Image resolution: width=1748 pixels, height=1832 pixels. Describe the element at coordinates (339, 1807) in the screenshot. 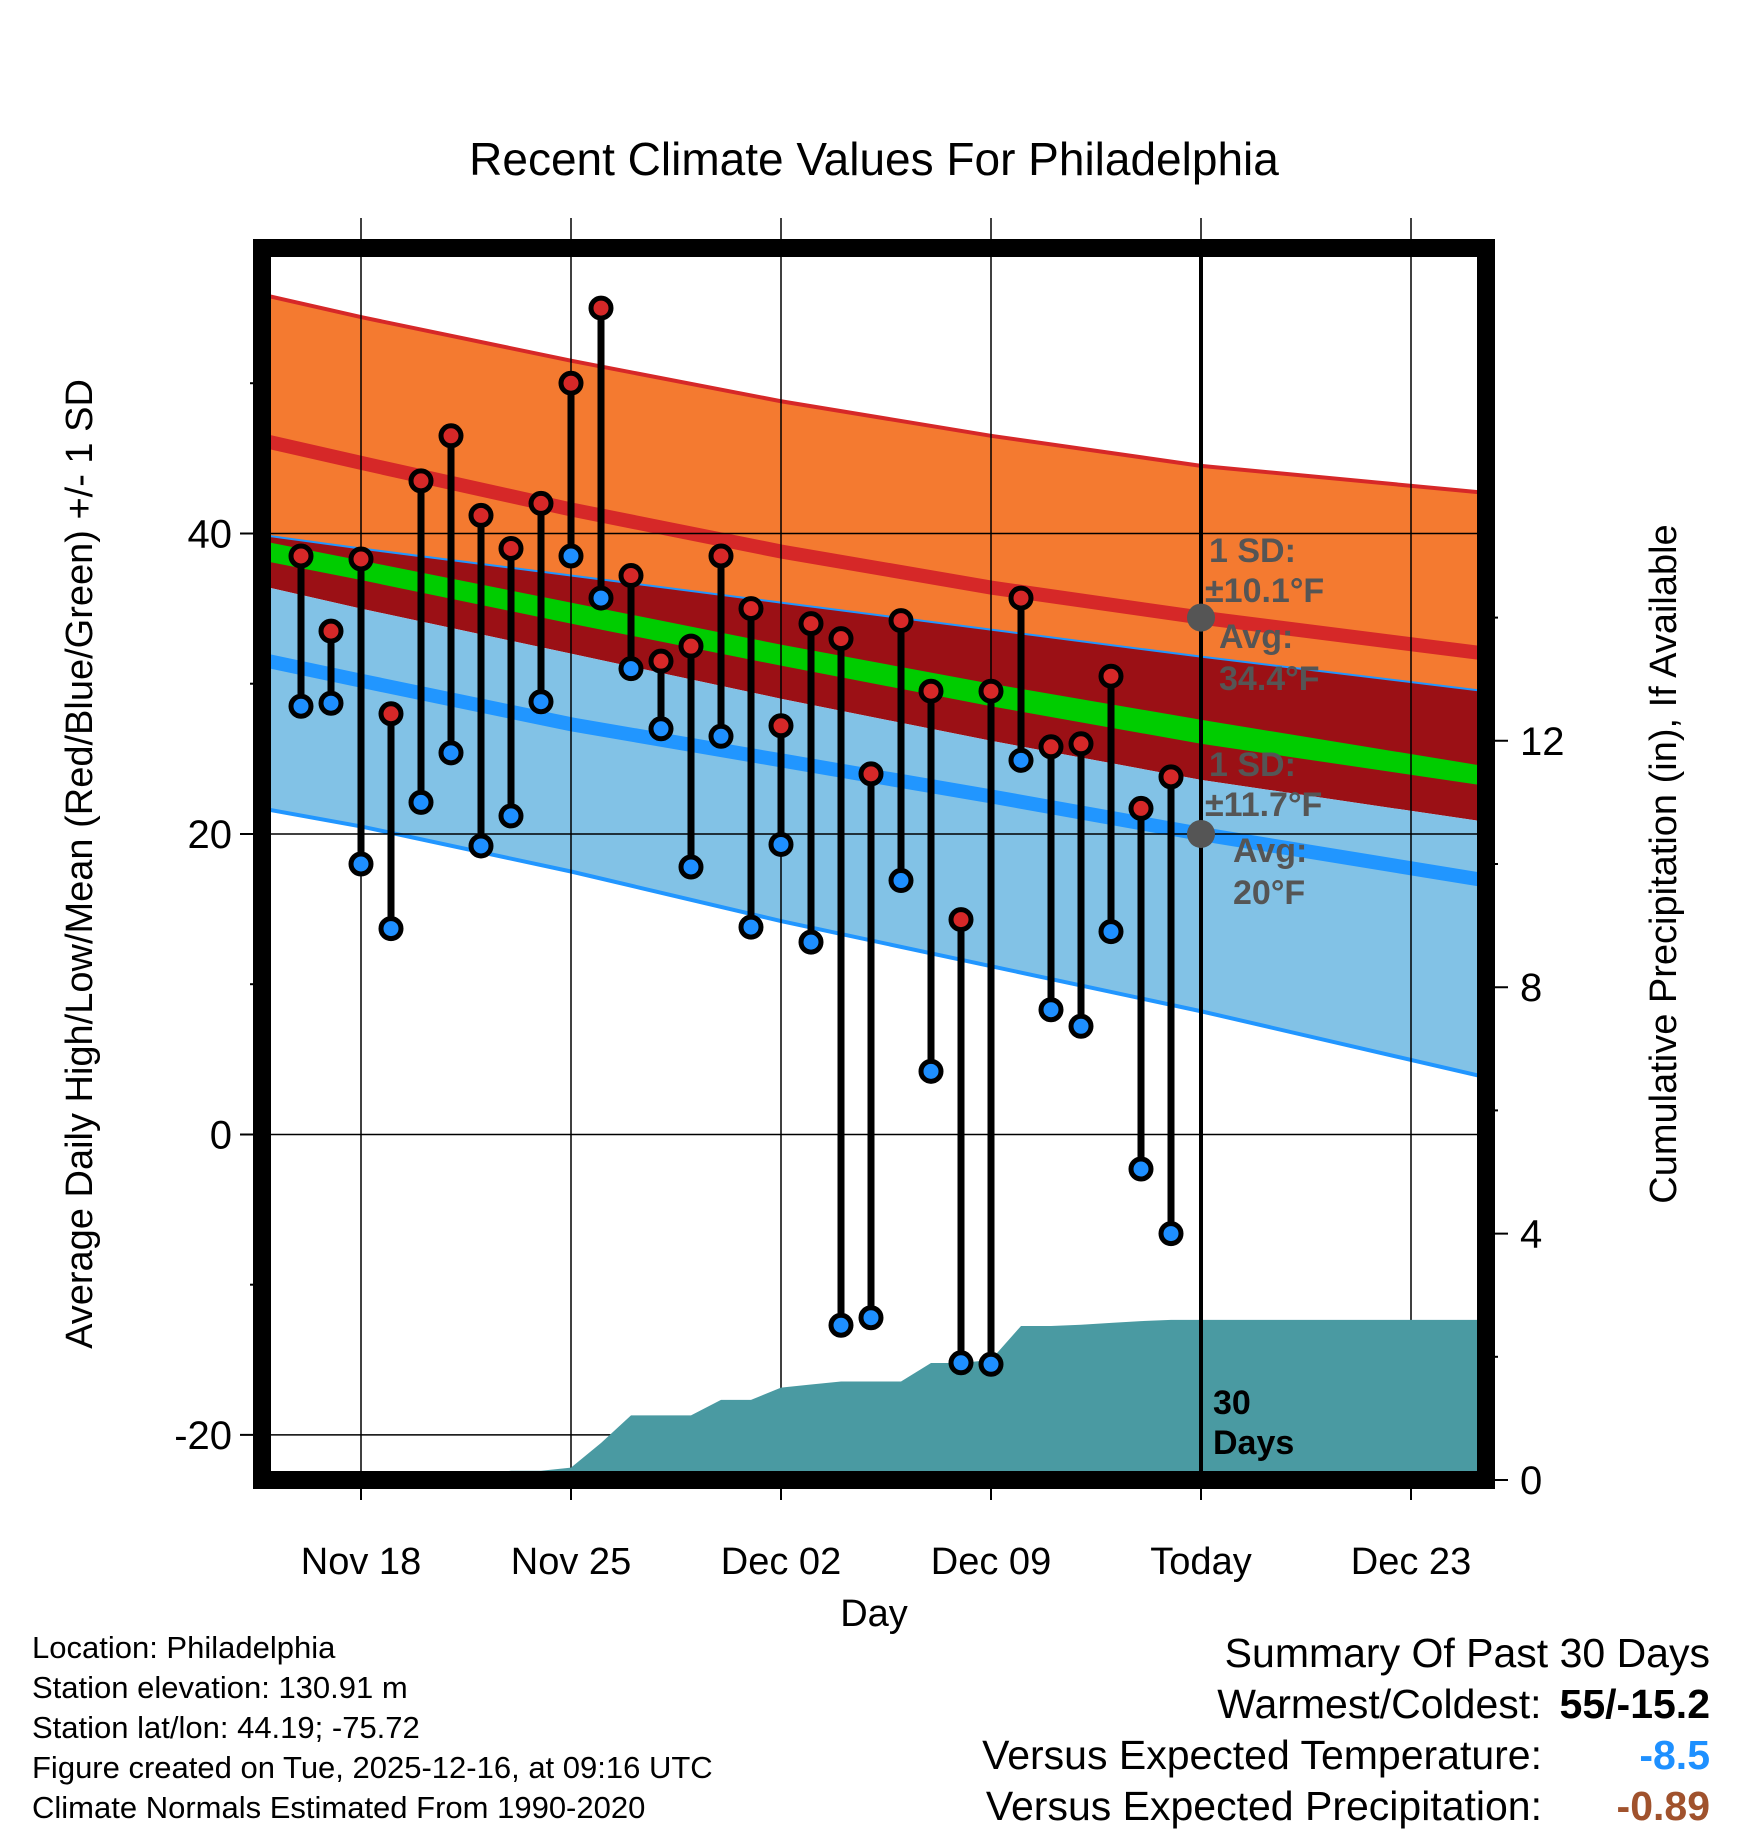

I see `normals-text: Climate Normals Estimated From 1990-2020` at that location.